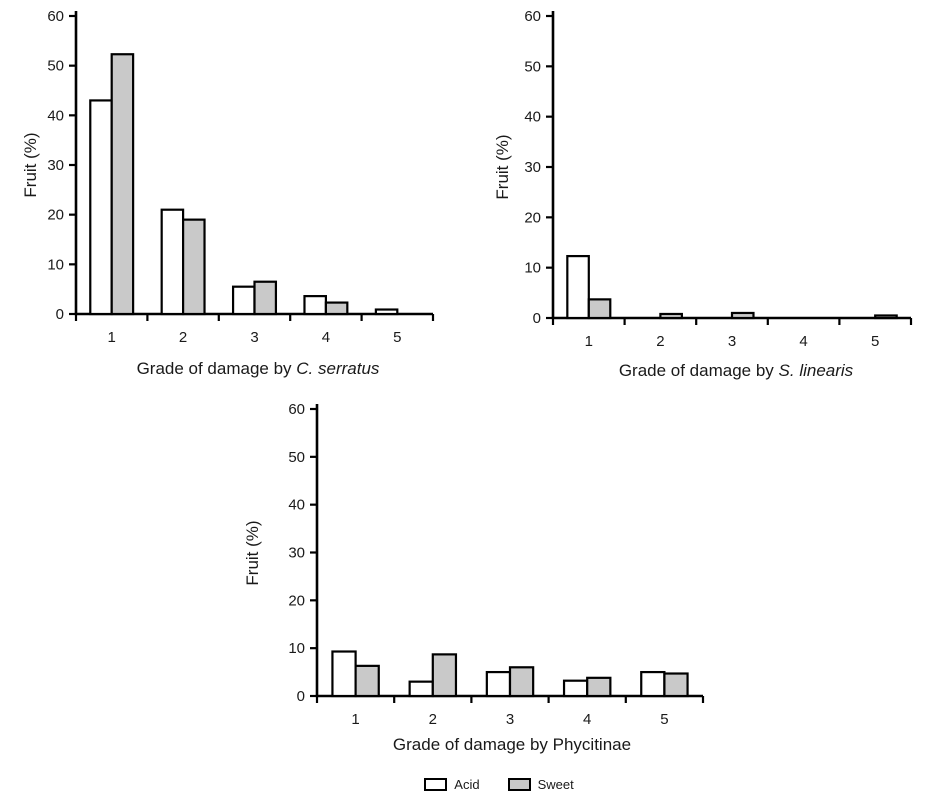  Describe the element at coordinates (555, 784) in the screenshot. I see `legend-label-sweet: Sweet` at that location.